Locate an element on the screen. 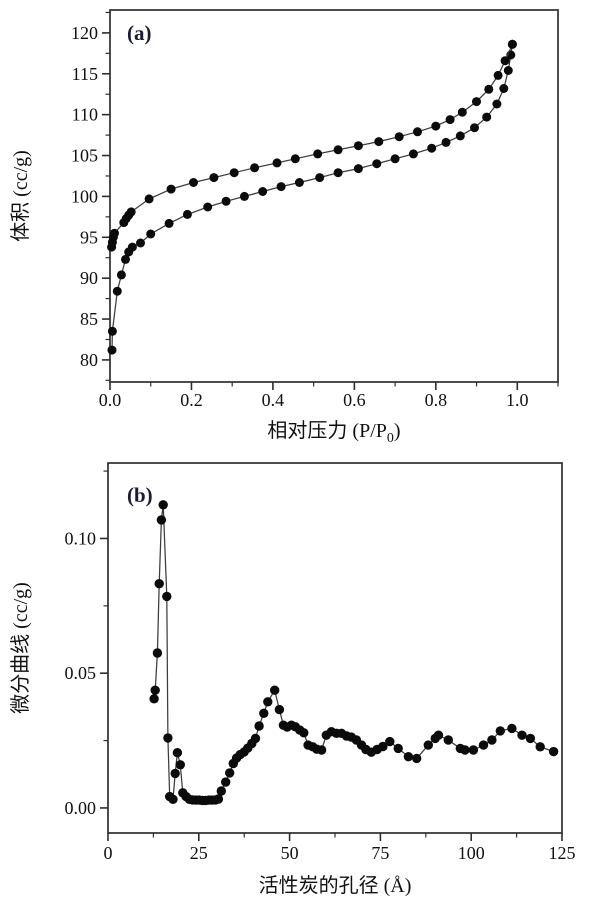 This screenshot has width=600, height=917. x-tick-label: 0.6 is located at coordinates (354, 400).